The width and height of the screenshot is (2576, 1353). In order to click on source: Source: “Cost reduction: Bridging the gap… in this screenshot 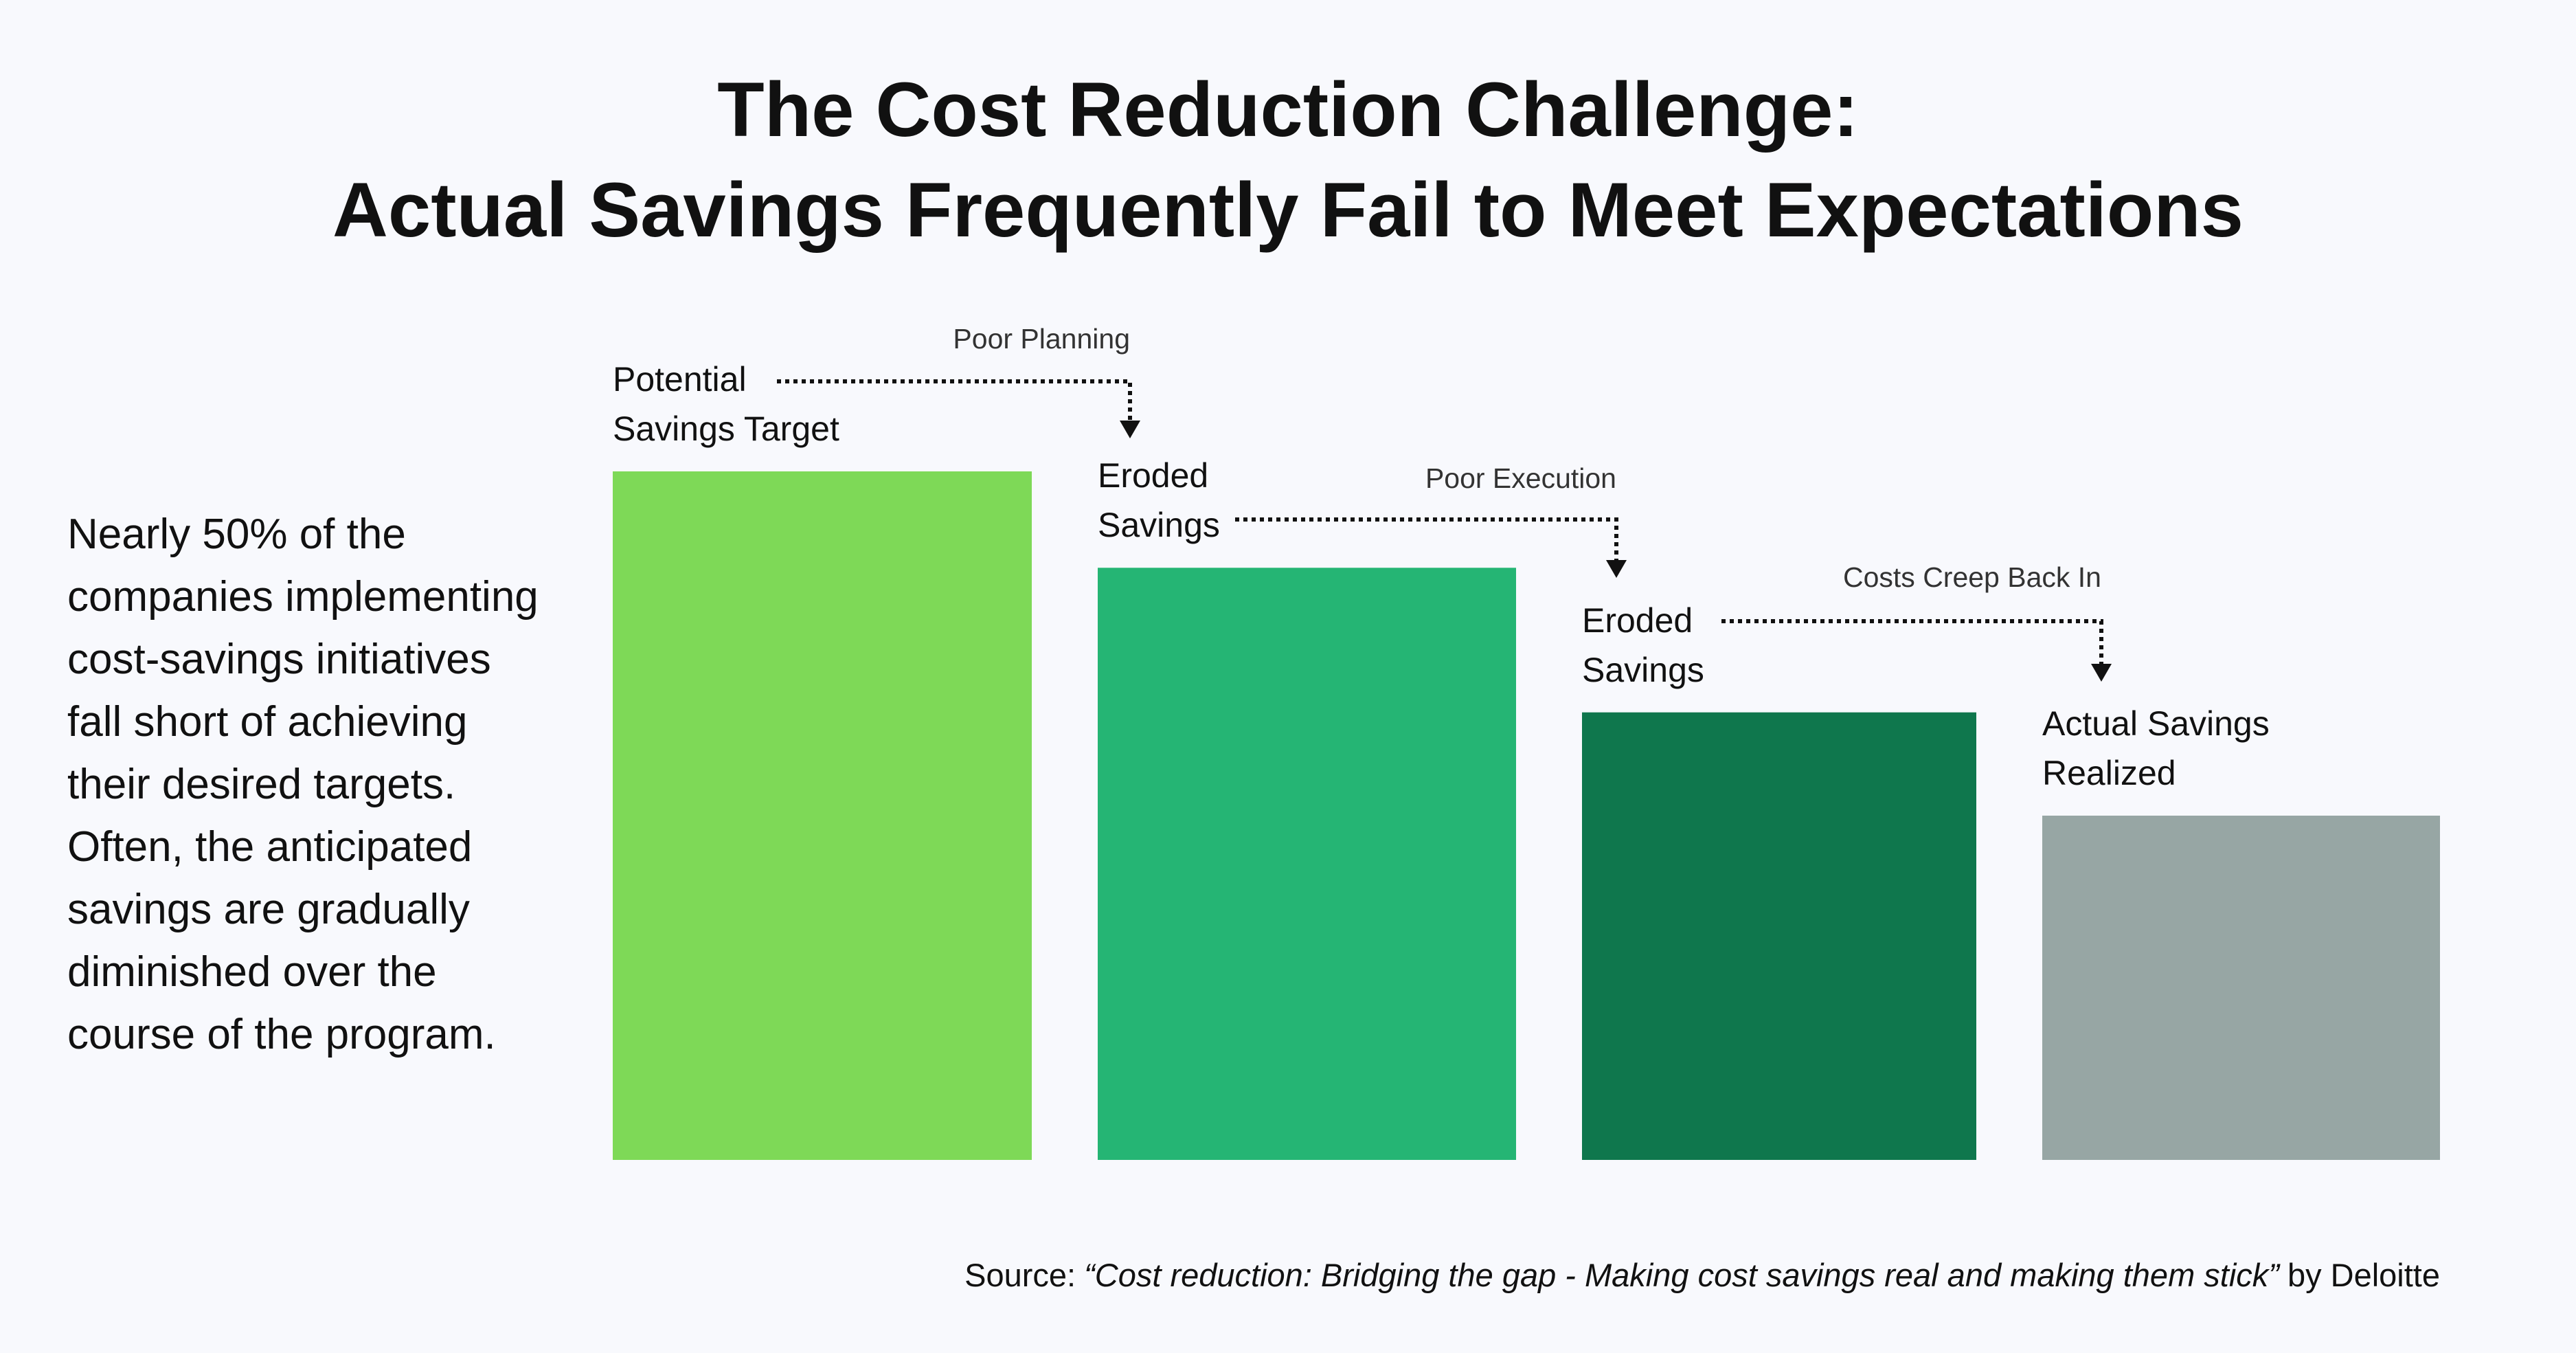, I will do `click(1702, 1275)`.